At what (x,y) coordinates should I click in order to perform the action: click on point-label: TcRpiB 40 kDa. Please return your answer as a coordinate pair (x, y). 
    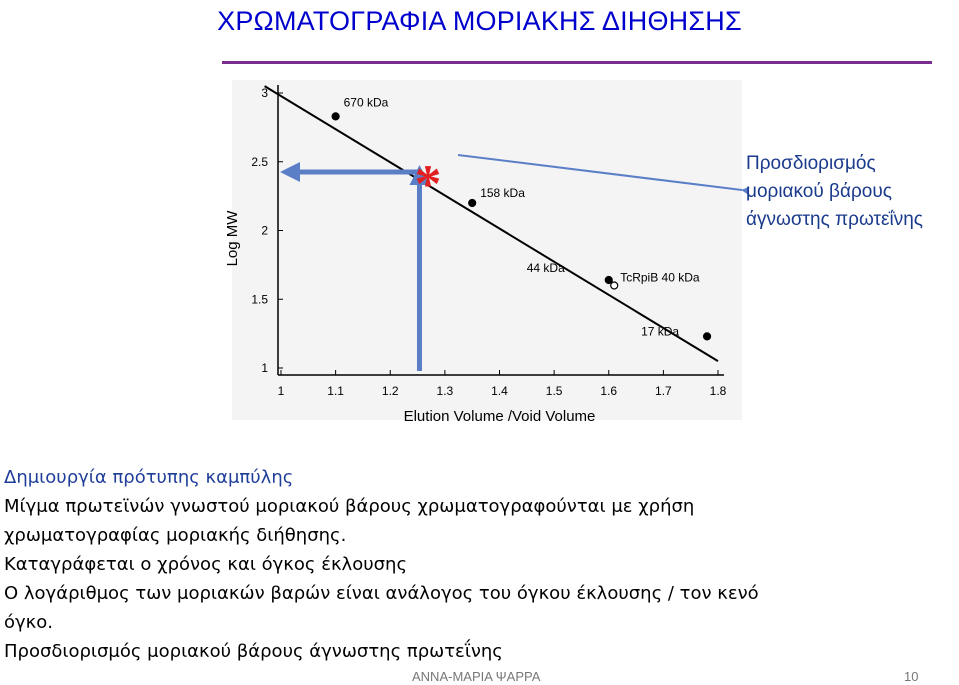
    Looking at the image, I should click on (660, 278).